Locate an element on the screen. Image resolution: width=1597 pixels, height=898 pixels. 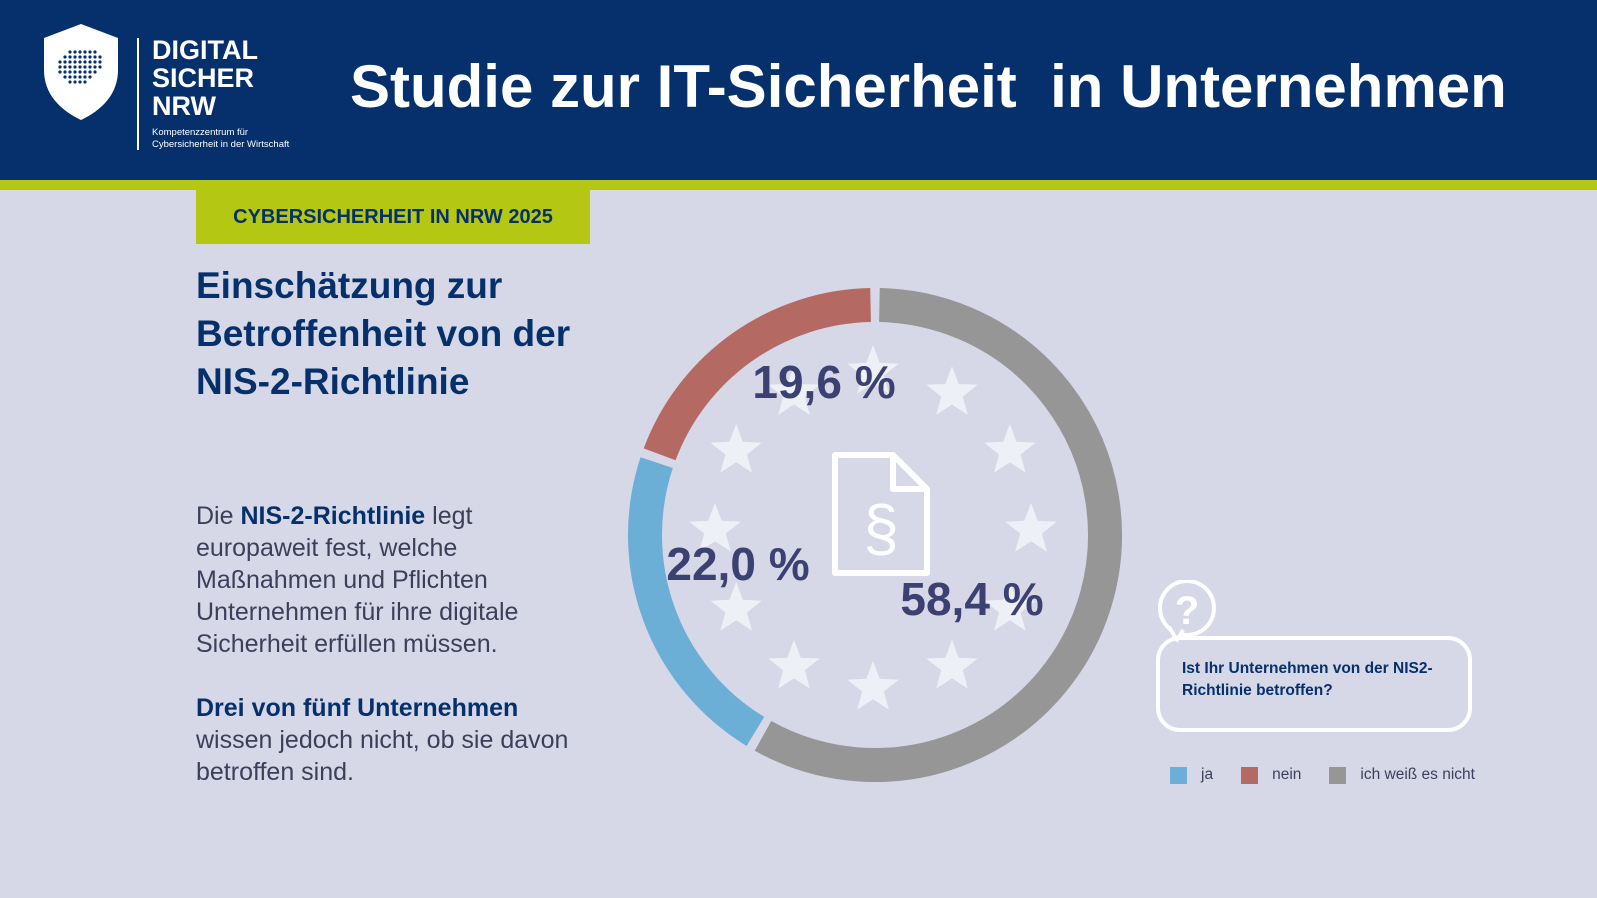
conclusion-bold: Drei von fünf Unternehmen is located at coordinates (357, 708).